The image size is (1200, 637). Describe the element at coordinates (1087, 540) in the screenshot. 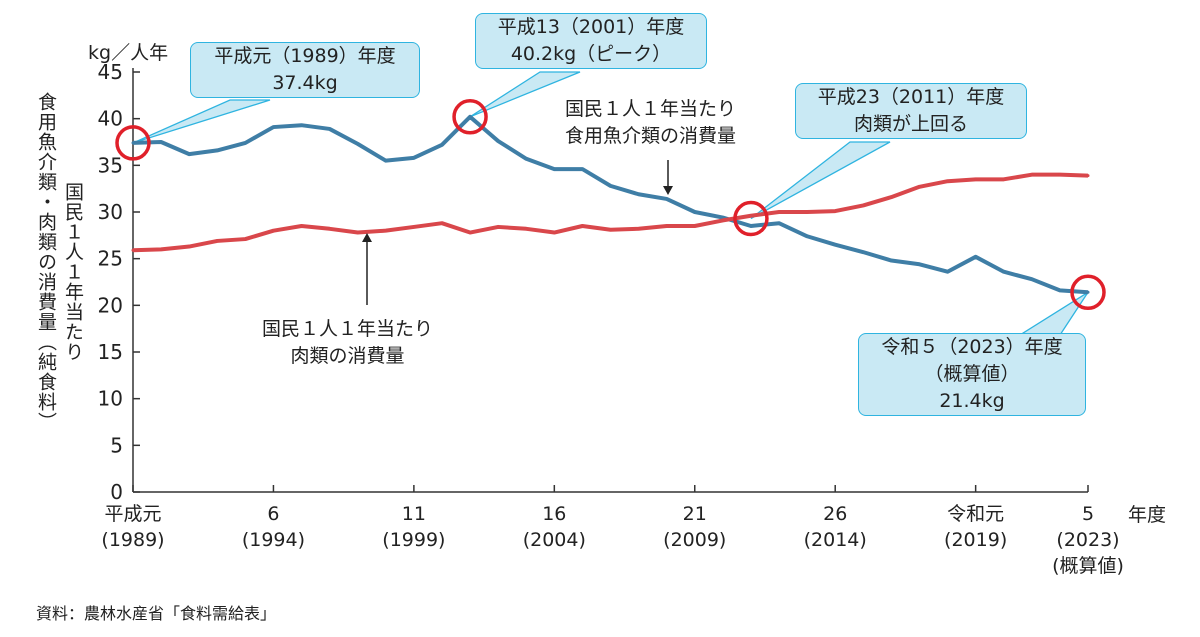

I see `x-tick-label: (2023)` at that location.